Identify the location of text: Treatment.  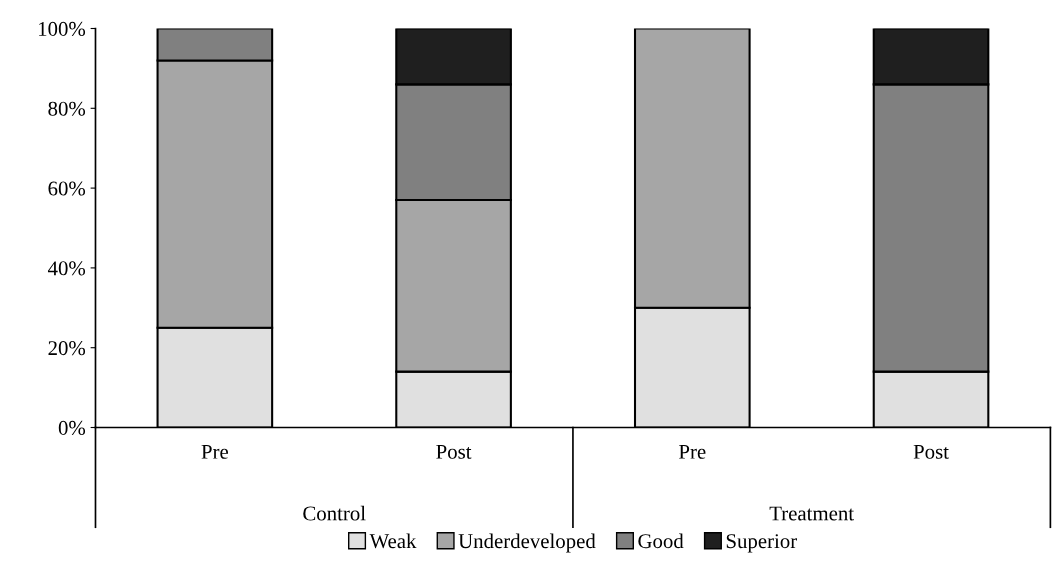
(811, 513).